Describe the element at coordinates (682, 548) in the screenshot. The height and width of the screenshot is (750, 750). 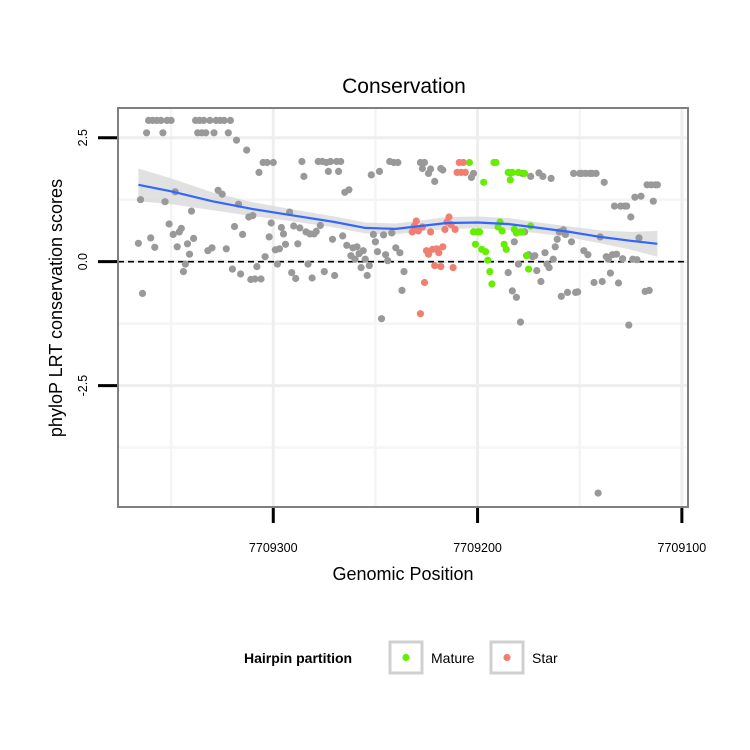
I see `x-tick-label: 7709100` at that location.